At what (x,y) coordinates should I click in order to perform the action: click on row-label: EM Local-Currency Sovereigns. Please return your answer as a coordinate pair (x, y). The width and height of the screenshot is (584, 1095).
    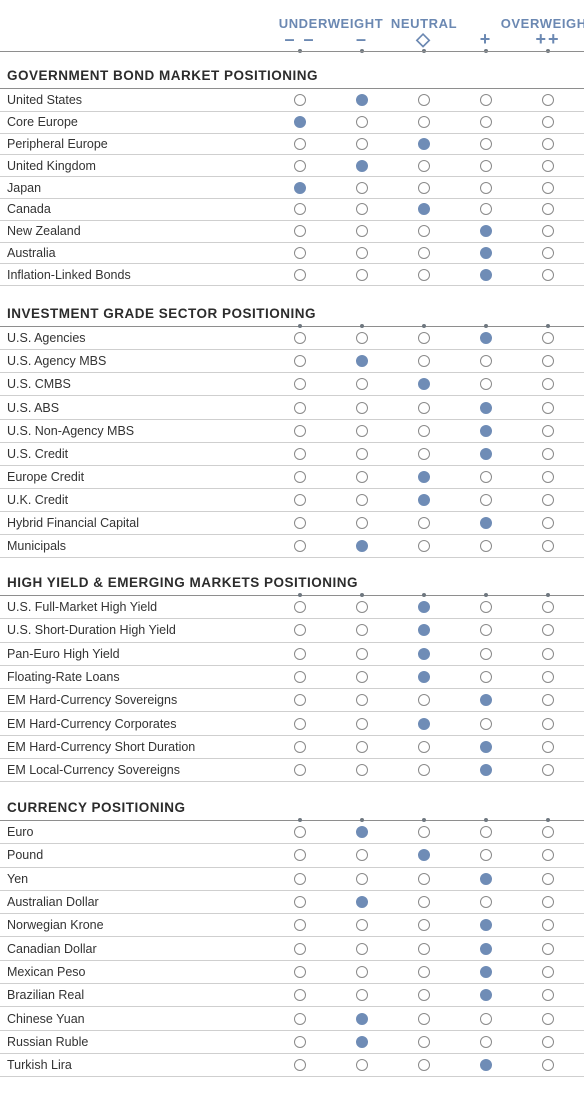
    Looking at the image, I should click on (93, 770).